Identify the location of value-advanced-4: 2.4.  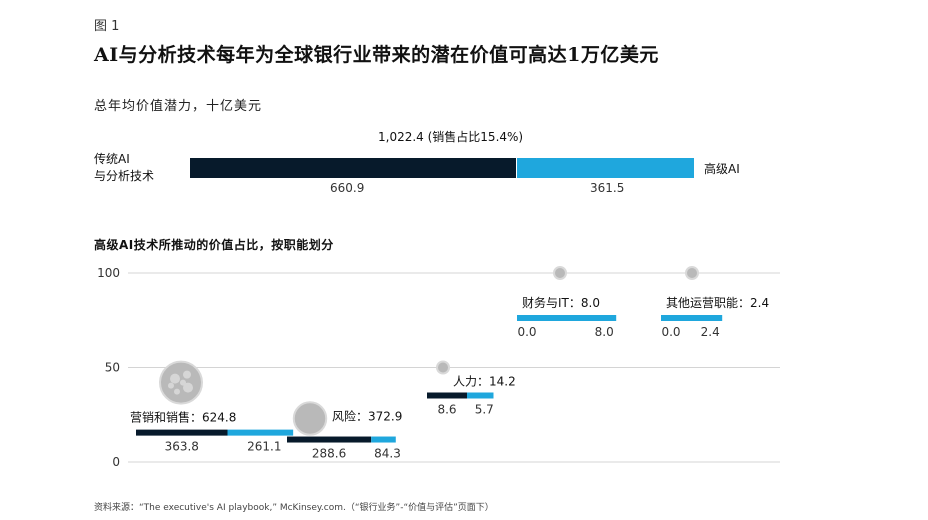
(710, 332).